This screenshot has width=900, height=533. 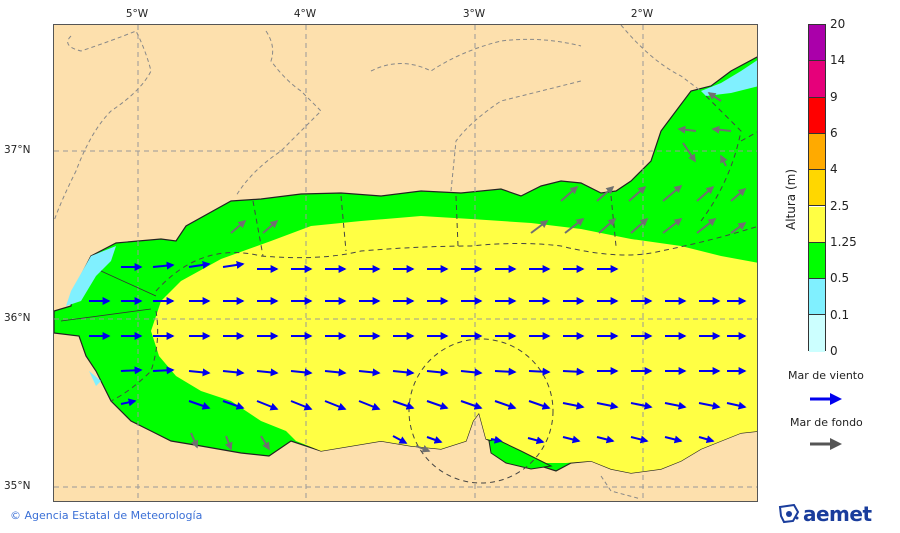 What do you see at coordinates (834, 351) in the screenshot?
I see `colorbar-label: 0` at bounding box center [834, 351].